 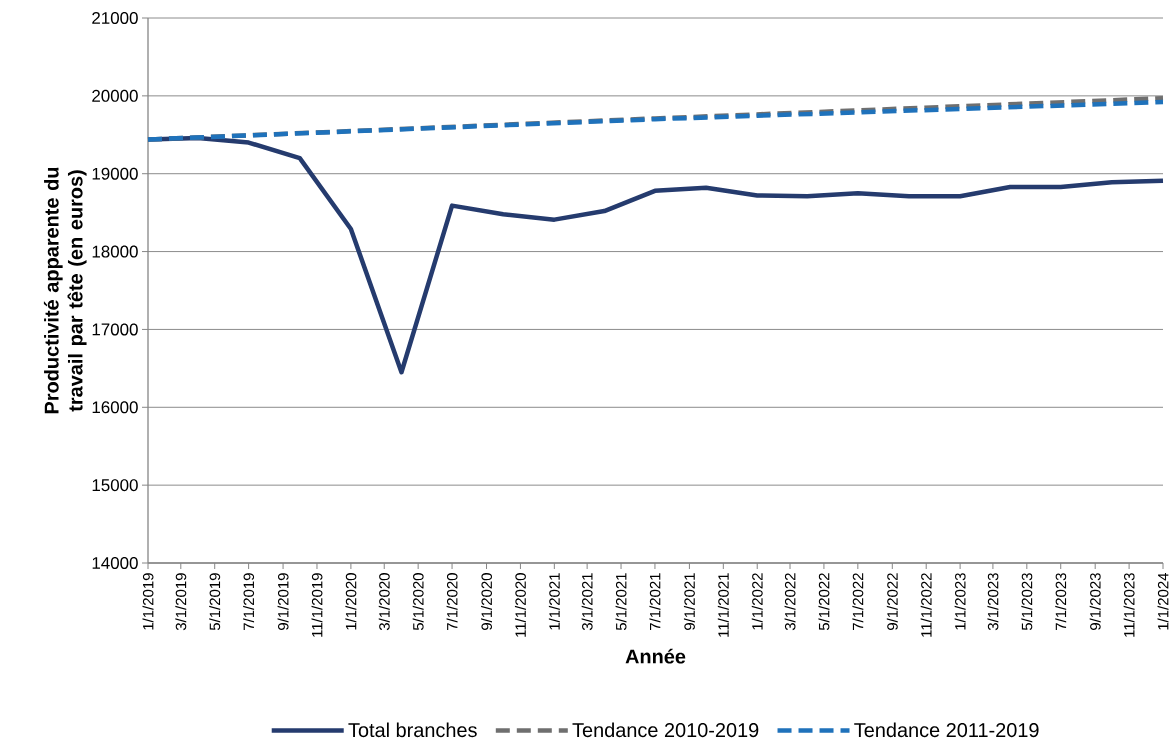 I want to click on x-tick-label: 1/1/2024, so click(x=1163, y=601).